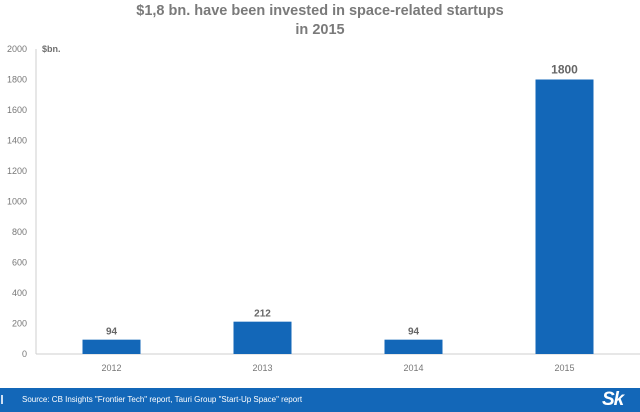 The width and height of the screenshot is (640, 412). I want to click on x-tick-label-2015: 2015, so click(564, 368).